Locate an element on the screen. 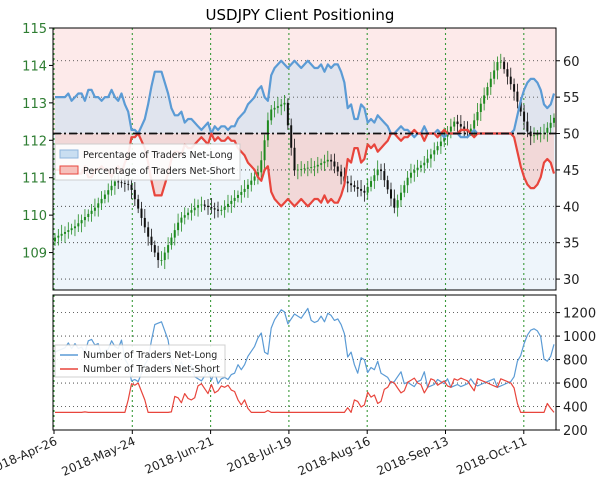  x-tick-label: 2018-Sep-13 is located at coordinates (413, 456).